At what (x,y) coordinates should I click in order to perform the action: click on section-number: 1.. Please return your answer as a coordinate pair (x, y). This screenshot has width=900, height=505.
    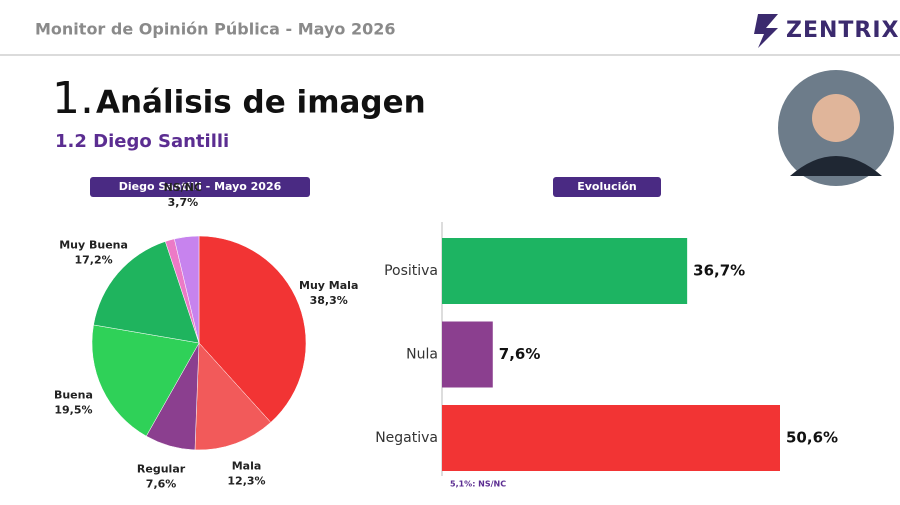
    Looking at the image, I should click on (73, 98).